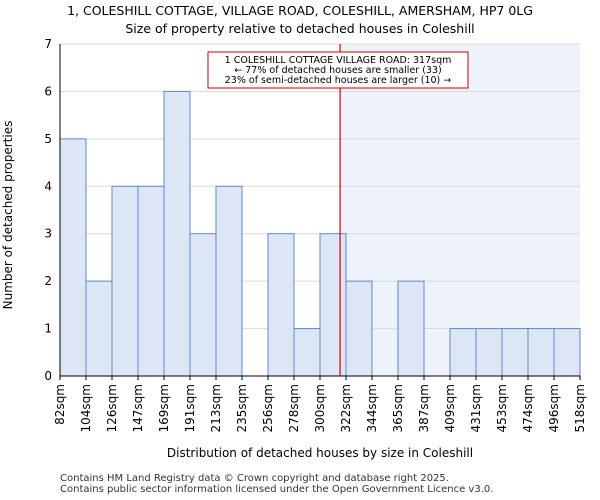 The width and height of the screenshot is (600, 500). Describe the element at coordinates (450, 408) in the screenshot. I see `x-tick-label: 409sqm` at that location.